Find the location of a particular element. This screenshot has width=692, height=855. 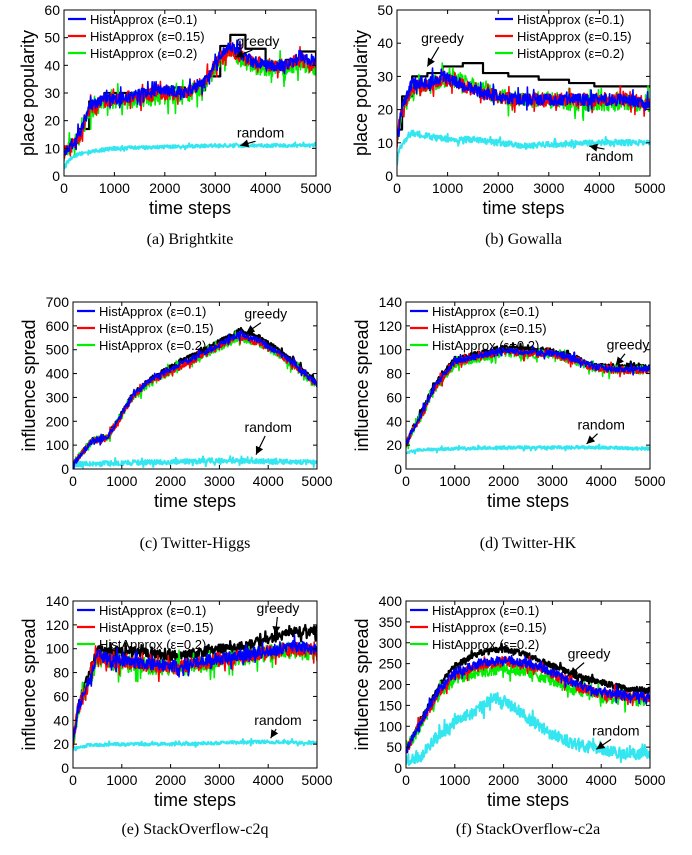

y-tick-label: 10 is located at coordinates (52, 148).